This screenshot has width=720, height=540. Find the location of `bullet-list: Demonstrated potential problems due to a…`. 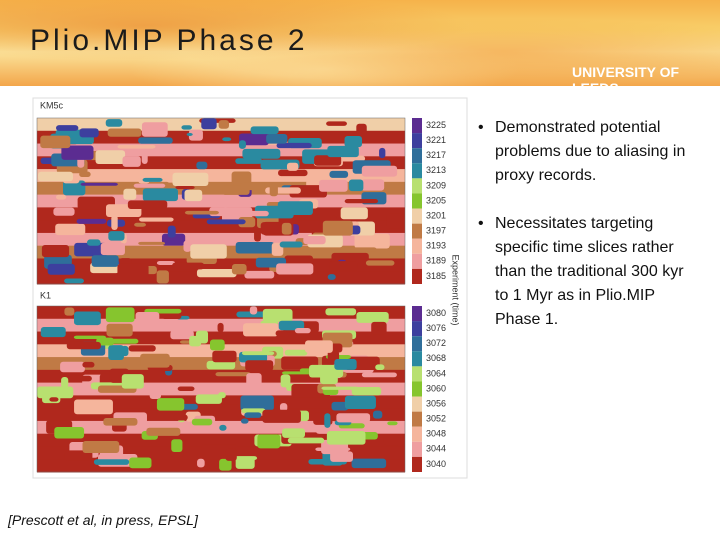

bullet-list: Demonstrated potential problems due to a… is located at coordinates (585, 236).